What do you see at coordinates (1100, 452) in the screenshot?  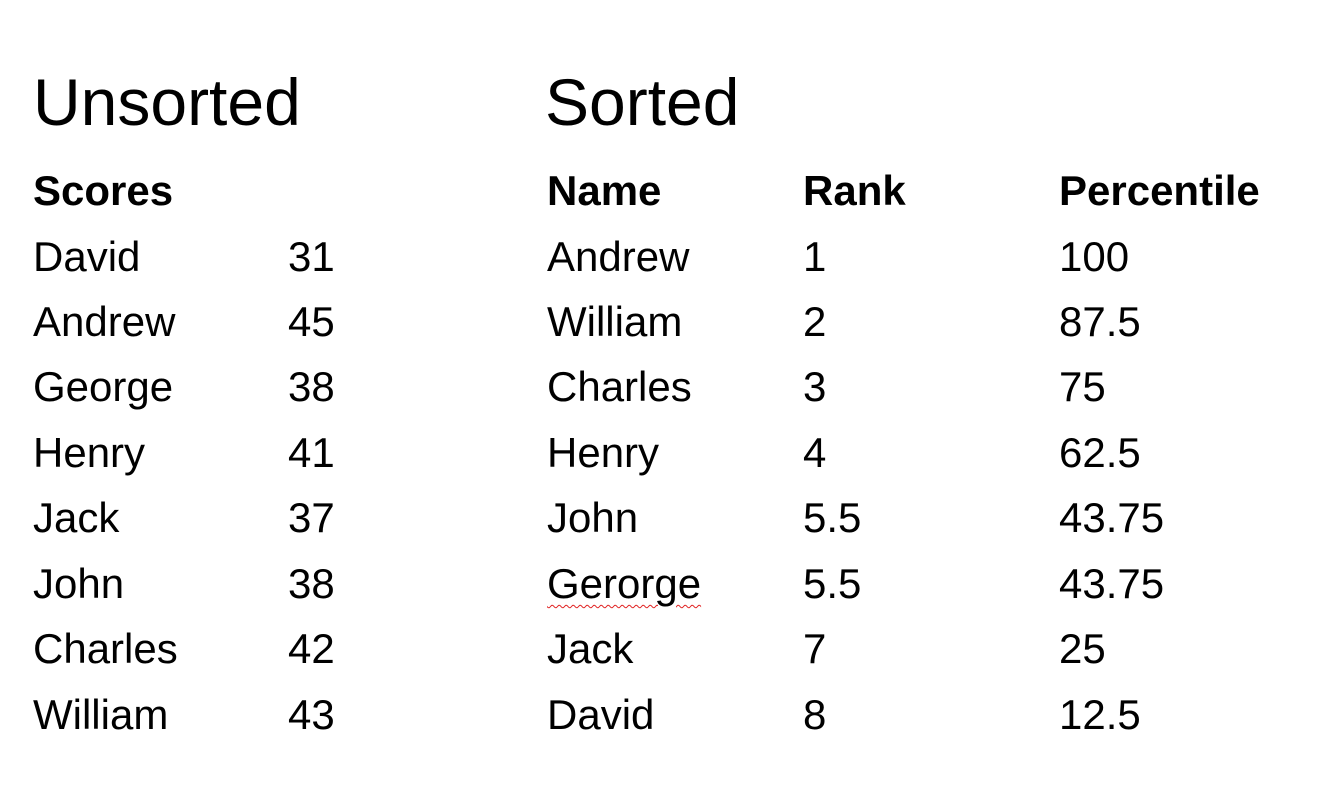 I see `sorted-percentile: 62.5` at bounding box center [1100, 452].